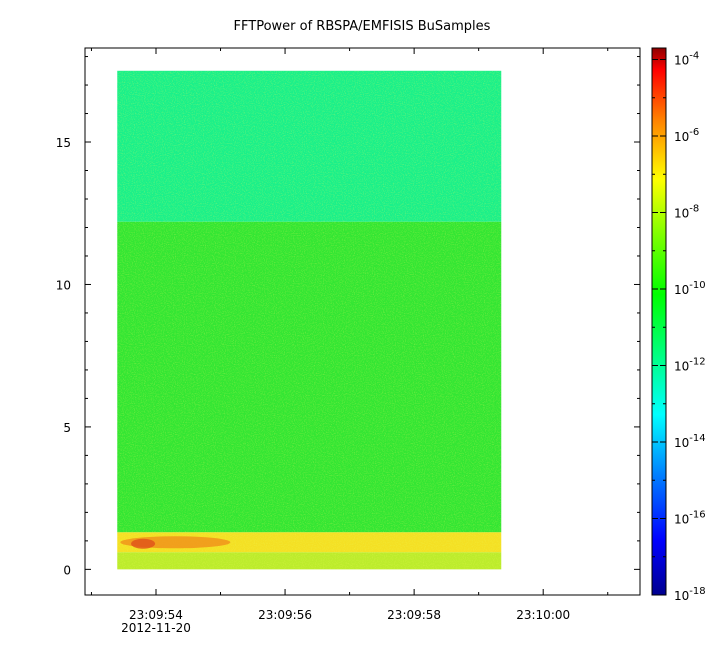 The height and width of the screenshot is (656, 724). I want to click on colorbar-gradient, so click(659, 321).